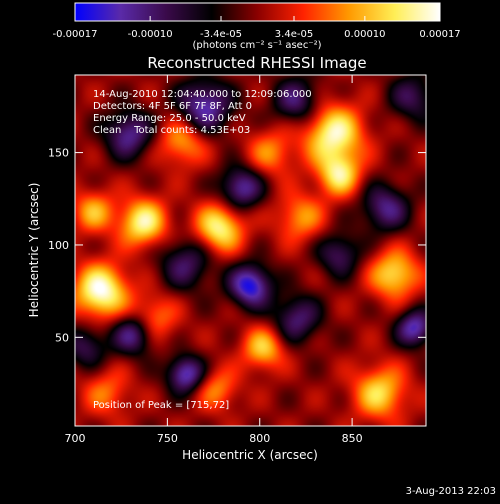 This screenshot has width=500, height=504. What do you see at coordinates (58, 245) in the screenshot?
I see `y-tick-label: 100` at bounding box center [58, 245].